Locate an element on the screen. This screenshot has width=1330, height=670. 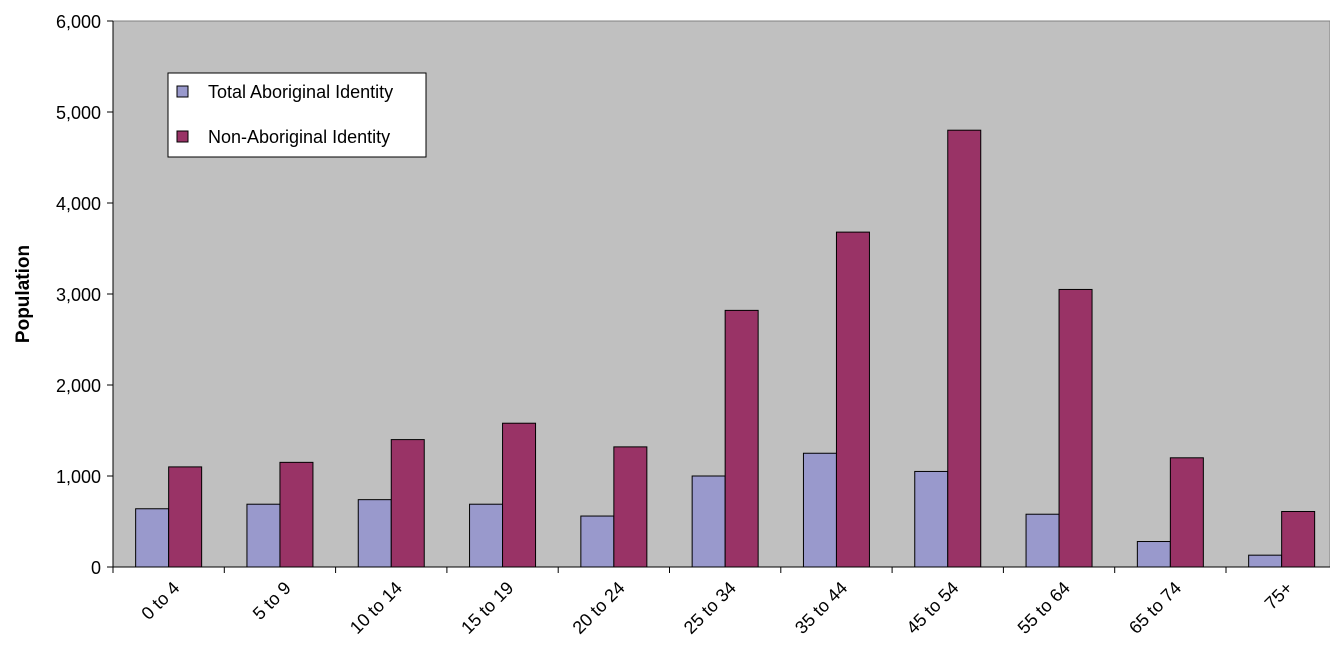
x-tick-label: 45 to 54 is located at coordinates (932, 608).